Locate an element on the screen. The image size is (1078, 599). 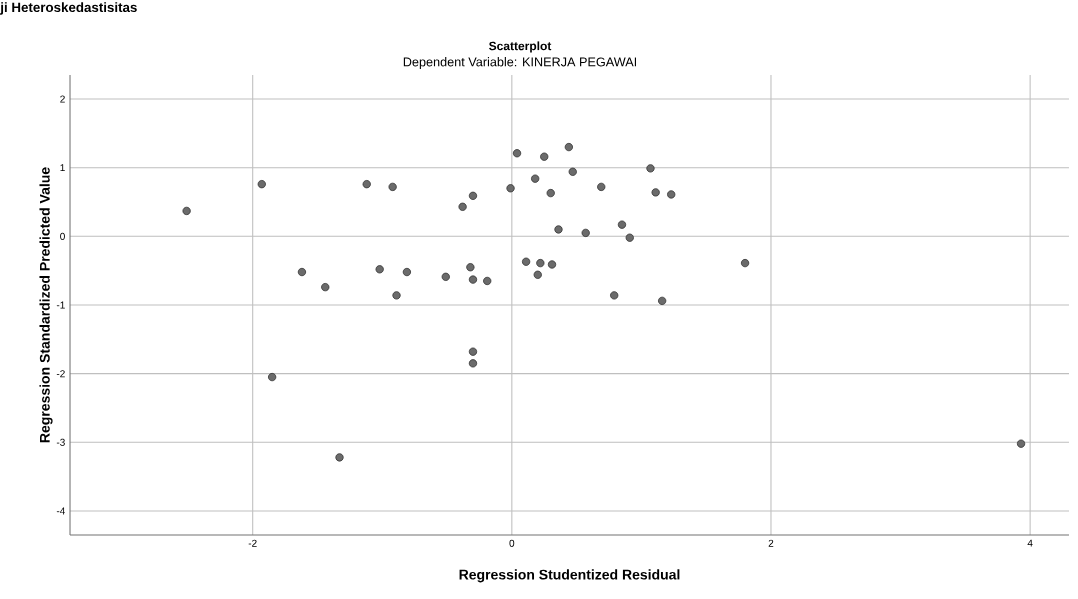
chart-title: Scatterplot is located at coordinates (520, 47).